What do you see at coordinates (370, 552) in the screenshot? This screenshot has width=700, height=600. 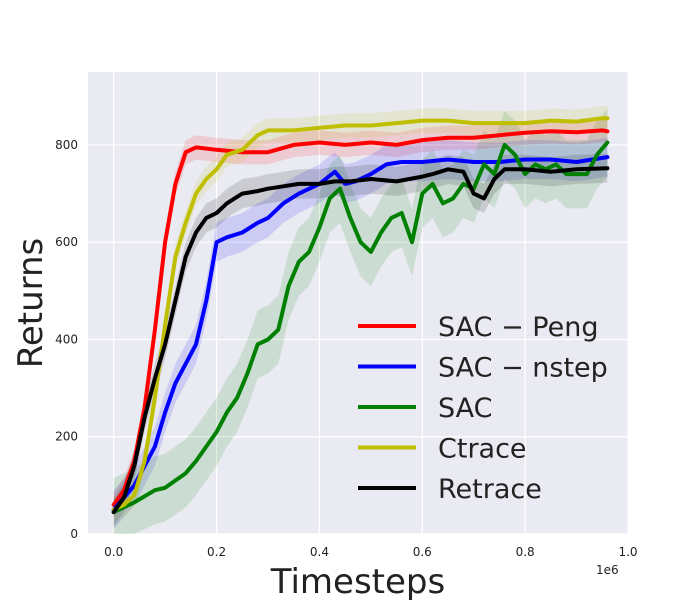 I see `x-tick-labels: 0.0 0.2 0.4 0.6 0.8 1.0` at bounding box center [370, 552].